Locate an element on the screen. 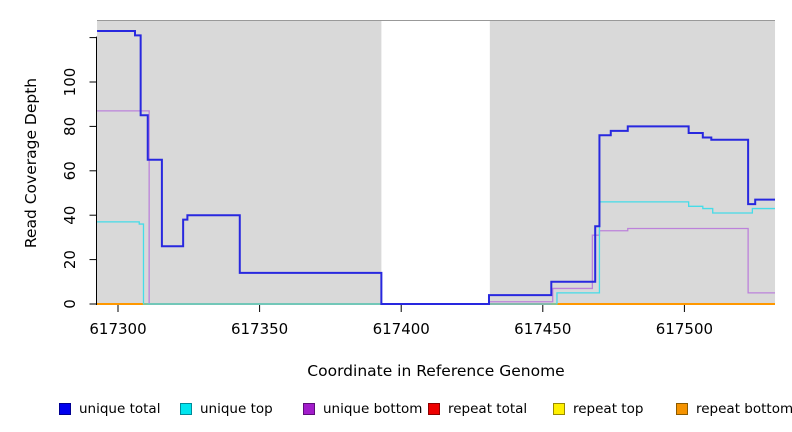 The width and height of the screenshot is (792, 432). y-tick-label: 80 is located at coordinates (70, 126).